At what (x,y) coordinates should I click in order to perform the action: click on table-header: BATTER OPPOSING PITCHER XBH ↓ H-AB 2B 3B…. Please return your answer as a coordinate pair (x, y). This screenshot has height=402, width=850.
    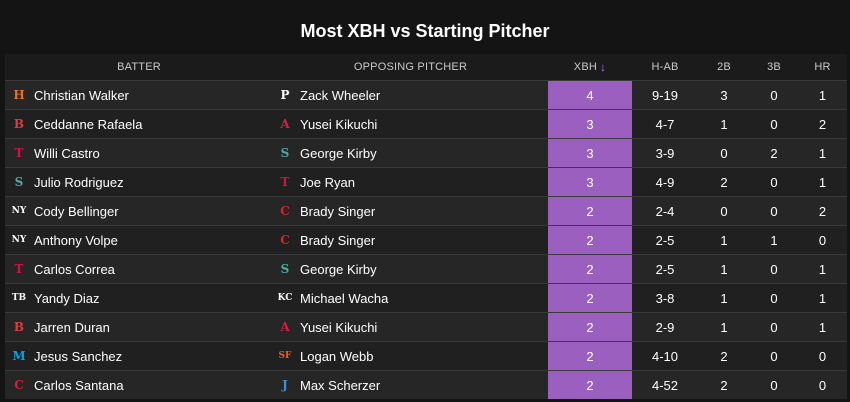
    Looking at the image, I should click on (426, 67).